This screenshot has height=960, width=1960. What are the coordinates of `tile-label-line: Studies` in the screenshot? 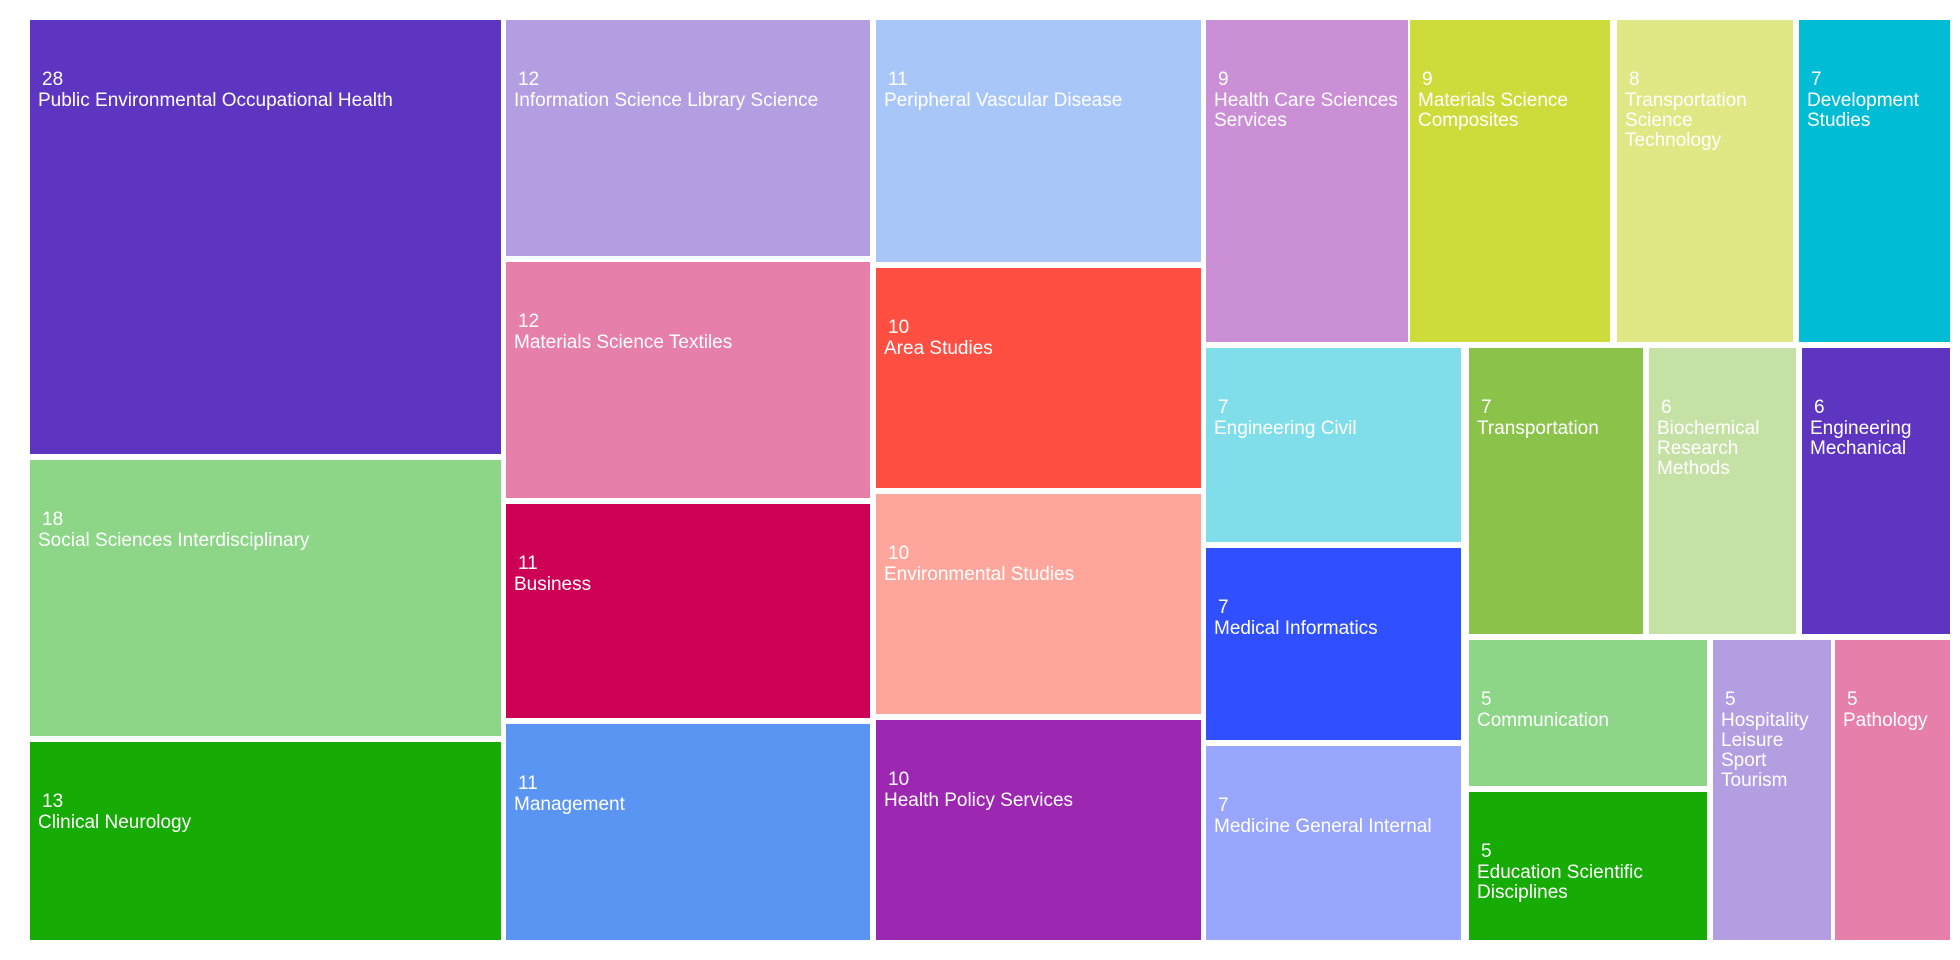 It's located at (1838, 120).